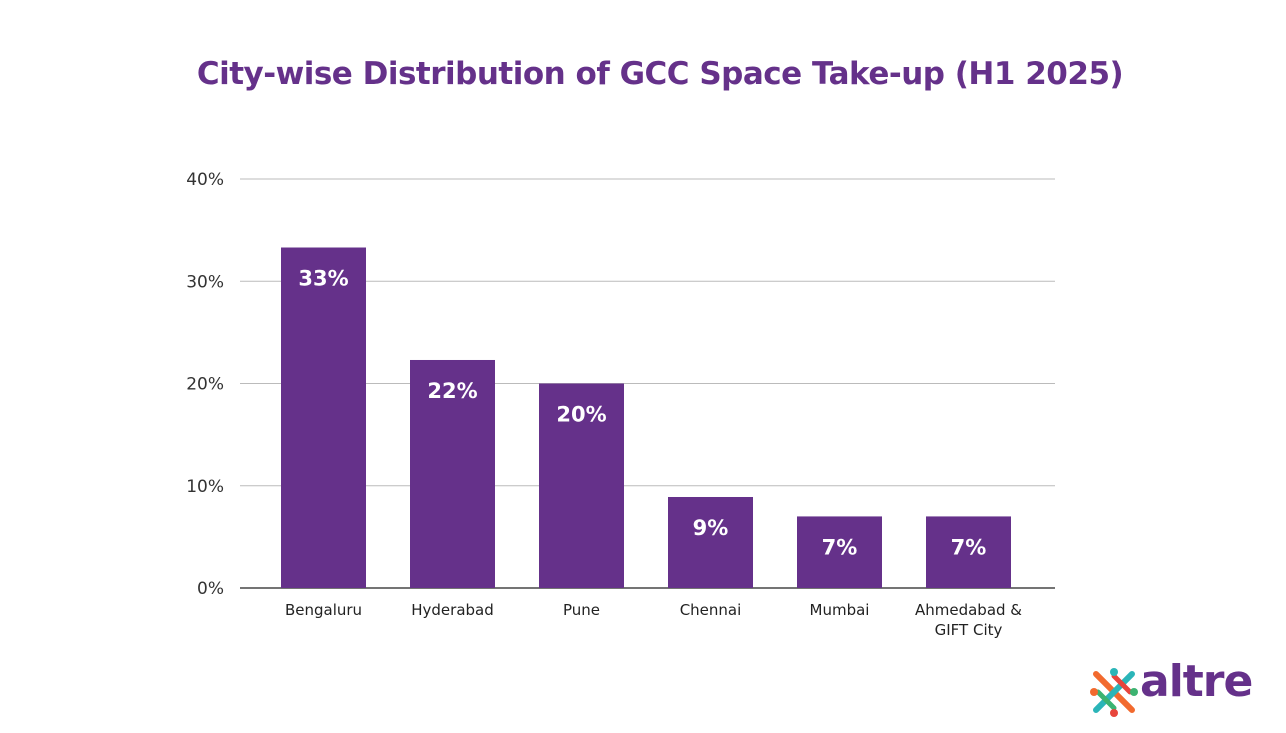 This screenshot has height=733, width=1286. I want to click on x-tick-label: Ahmedabad & GIFT City, so click(968, 620).